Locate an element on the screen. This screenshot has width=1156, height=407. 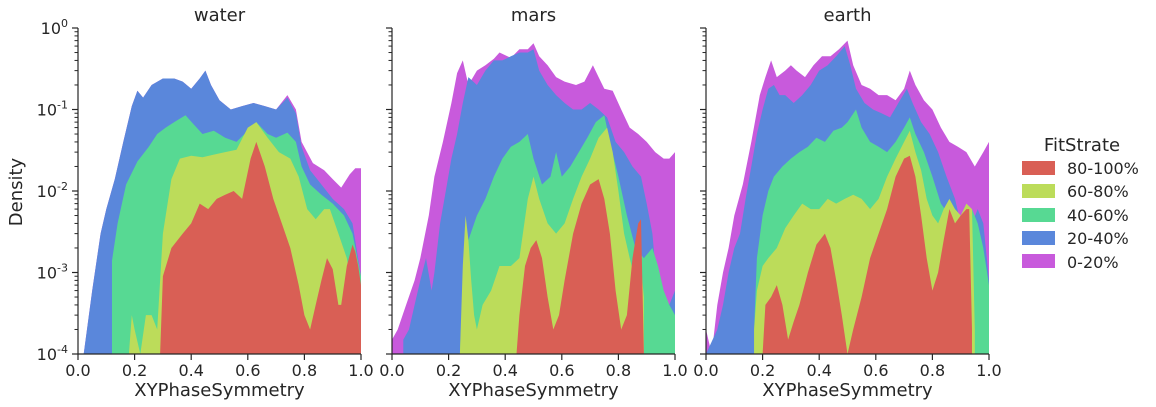
panel-title: earth is located at coordinates (848, 15).